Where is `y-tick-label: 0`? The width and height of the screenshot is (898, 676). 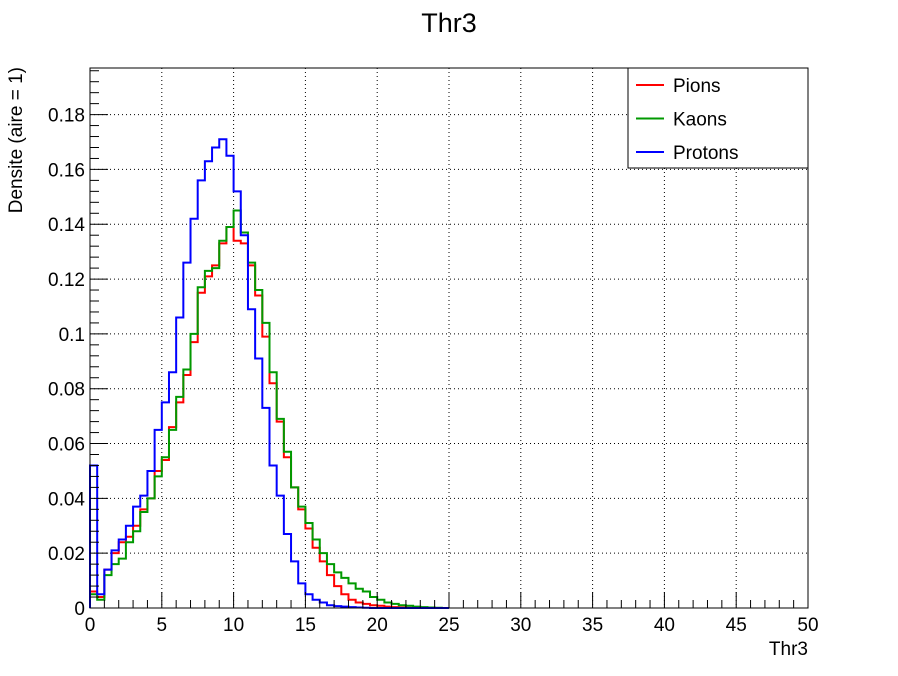
y-tick-label: 0 is located at coordinates (79, 609).